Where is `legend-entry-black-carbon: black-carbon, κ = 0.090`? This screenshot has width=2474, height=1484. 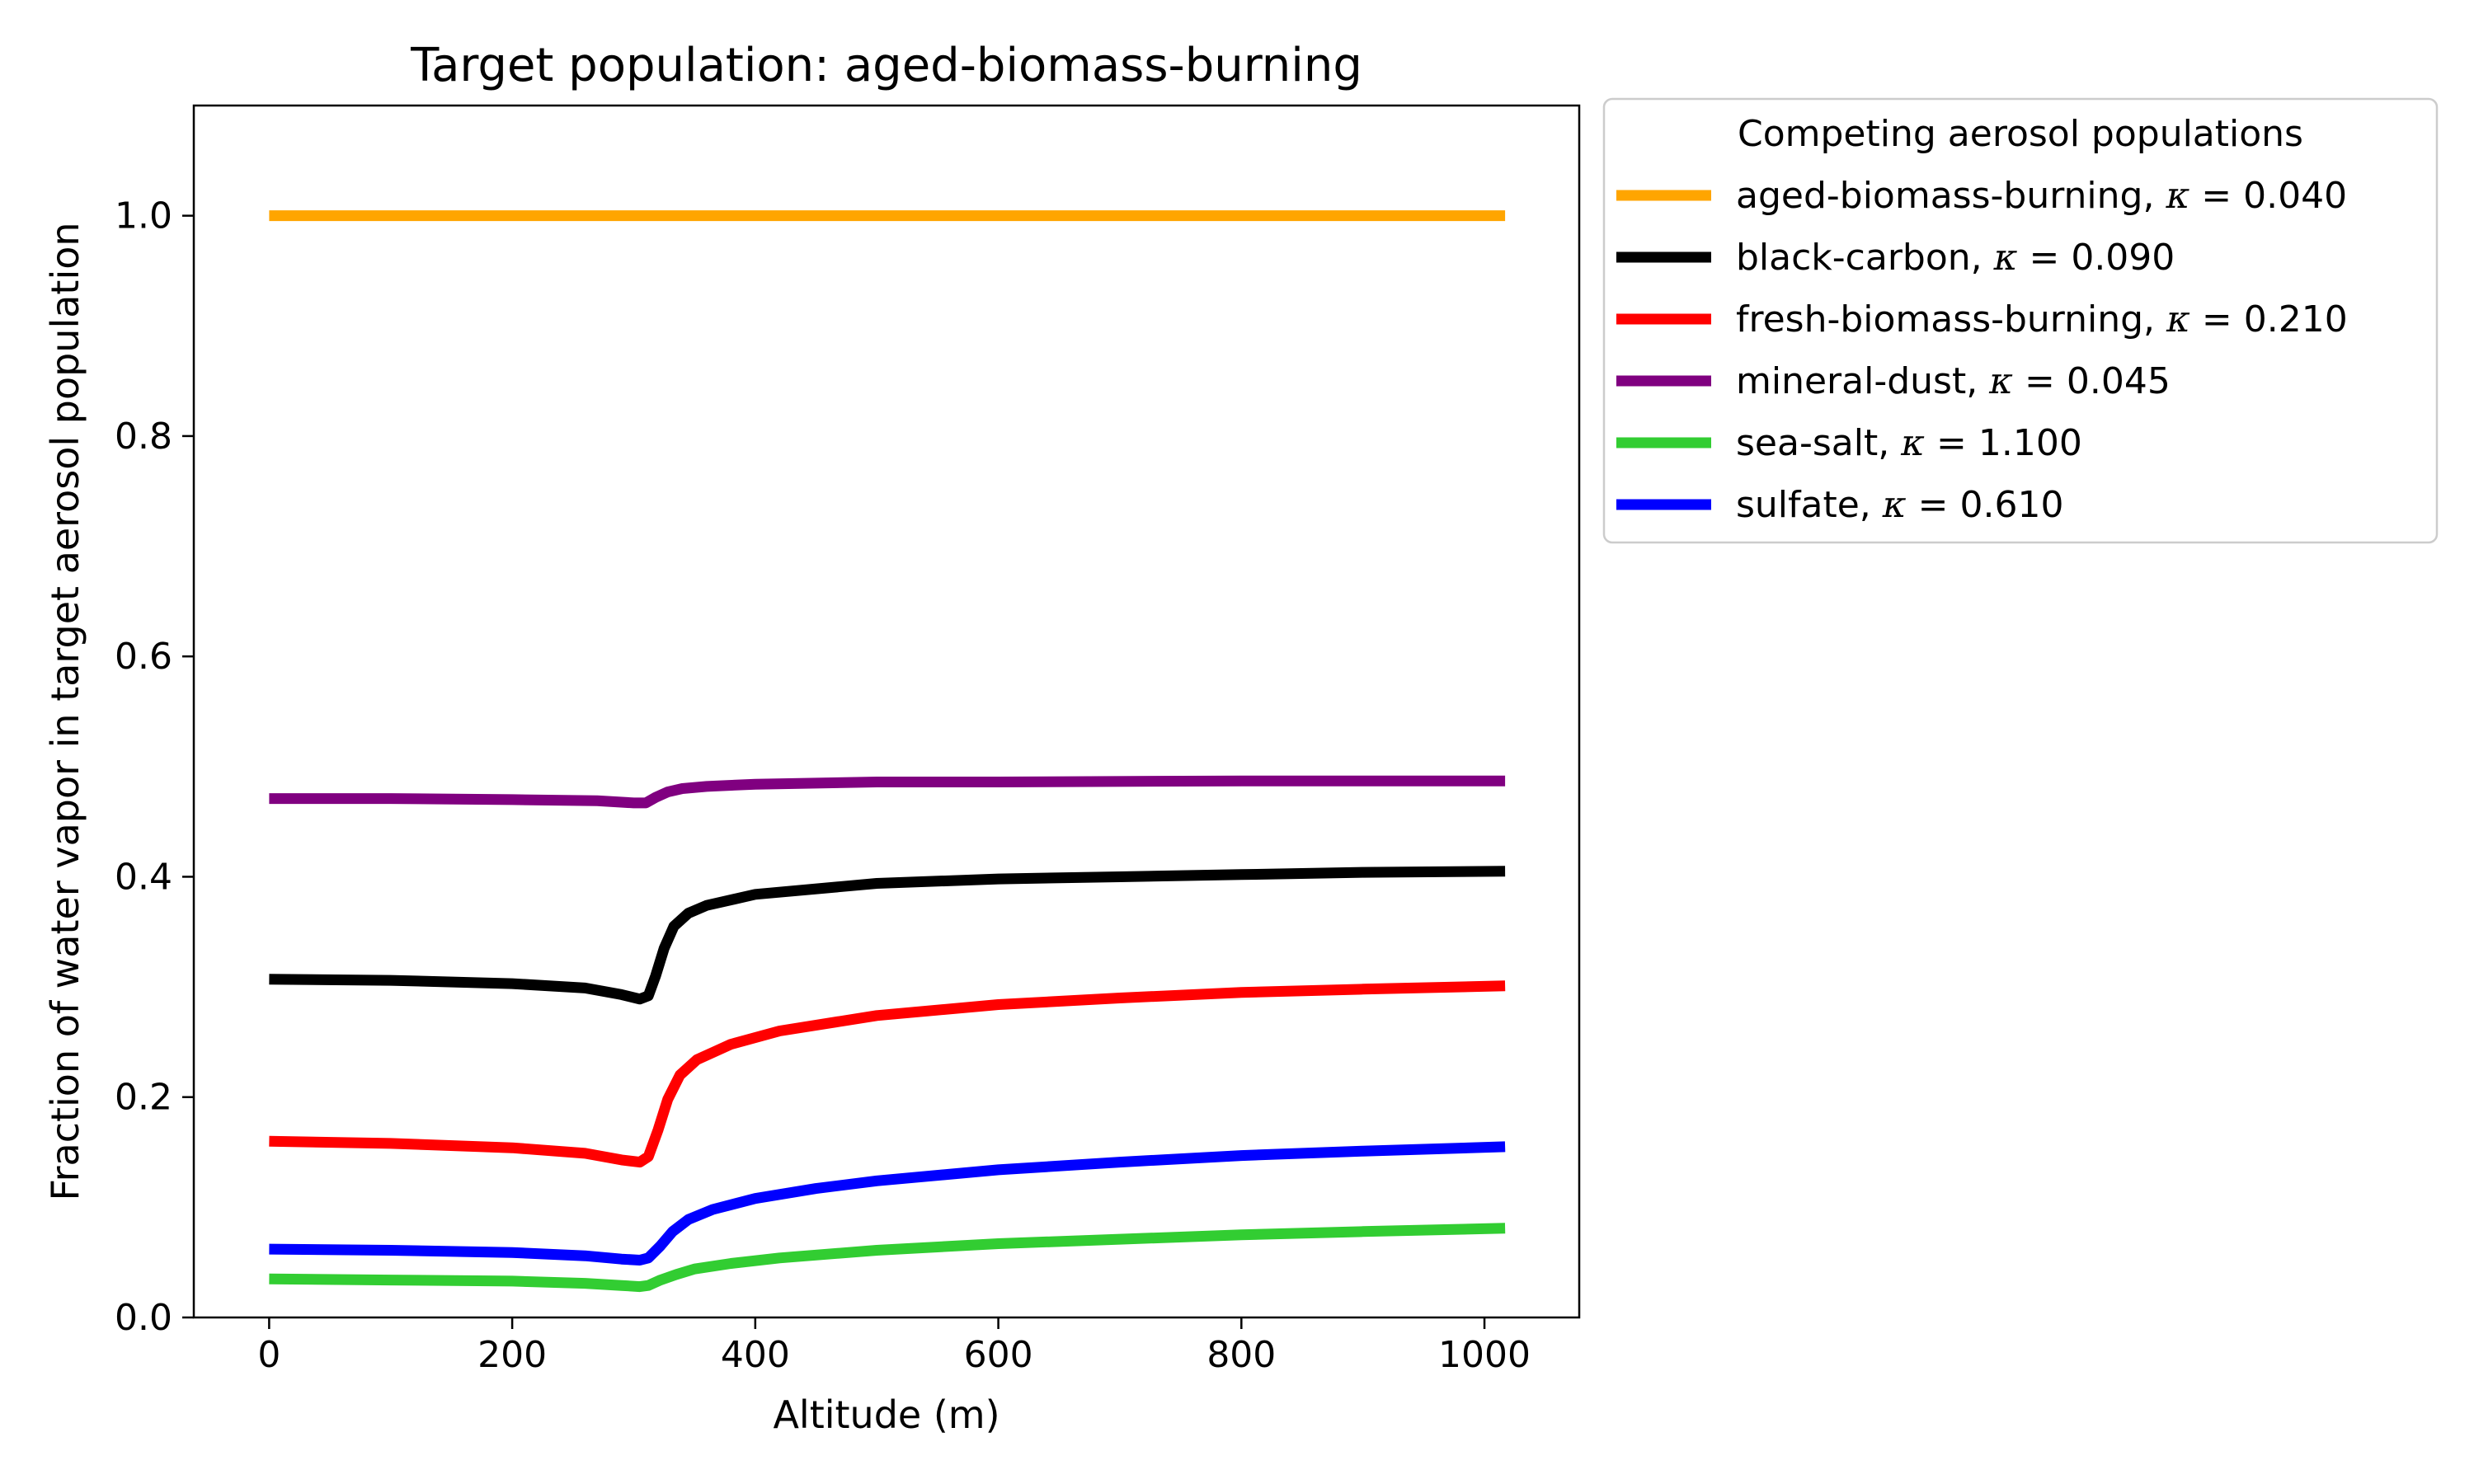 legend-entry-black-carbon: black-carbon, κ = 0.090 is located at coordinates (1955, 258).